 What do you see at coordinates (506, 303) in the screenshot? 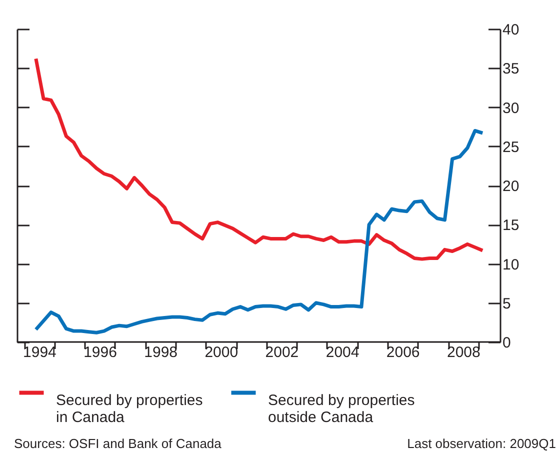
I see `y-tick-label: 5` at bounding box center [506, 303].